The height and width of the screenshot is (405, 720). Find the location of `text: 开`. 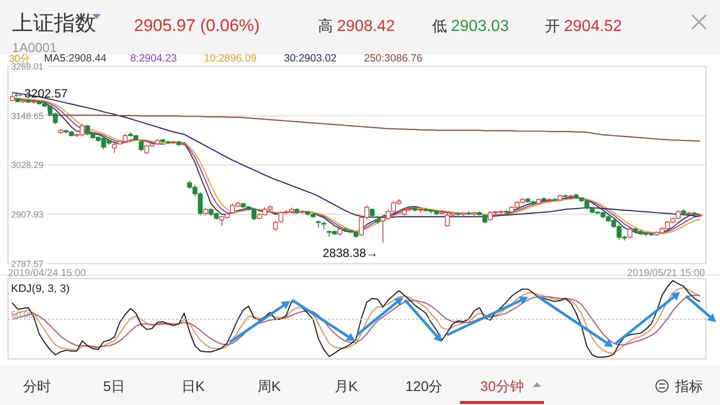

text: 开 is located at coordinates (552, 26).